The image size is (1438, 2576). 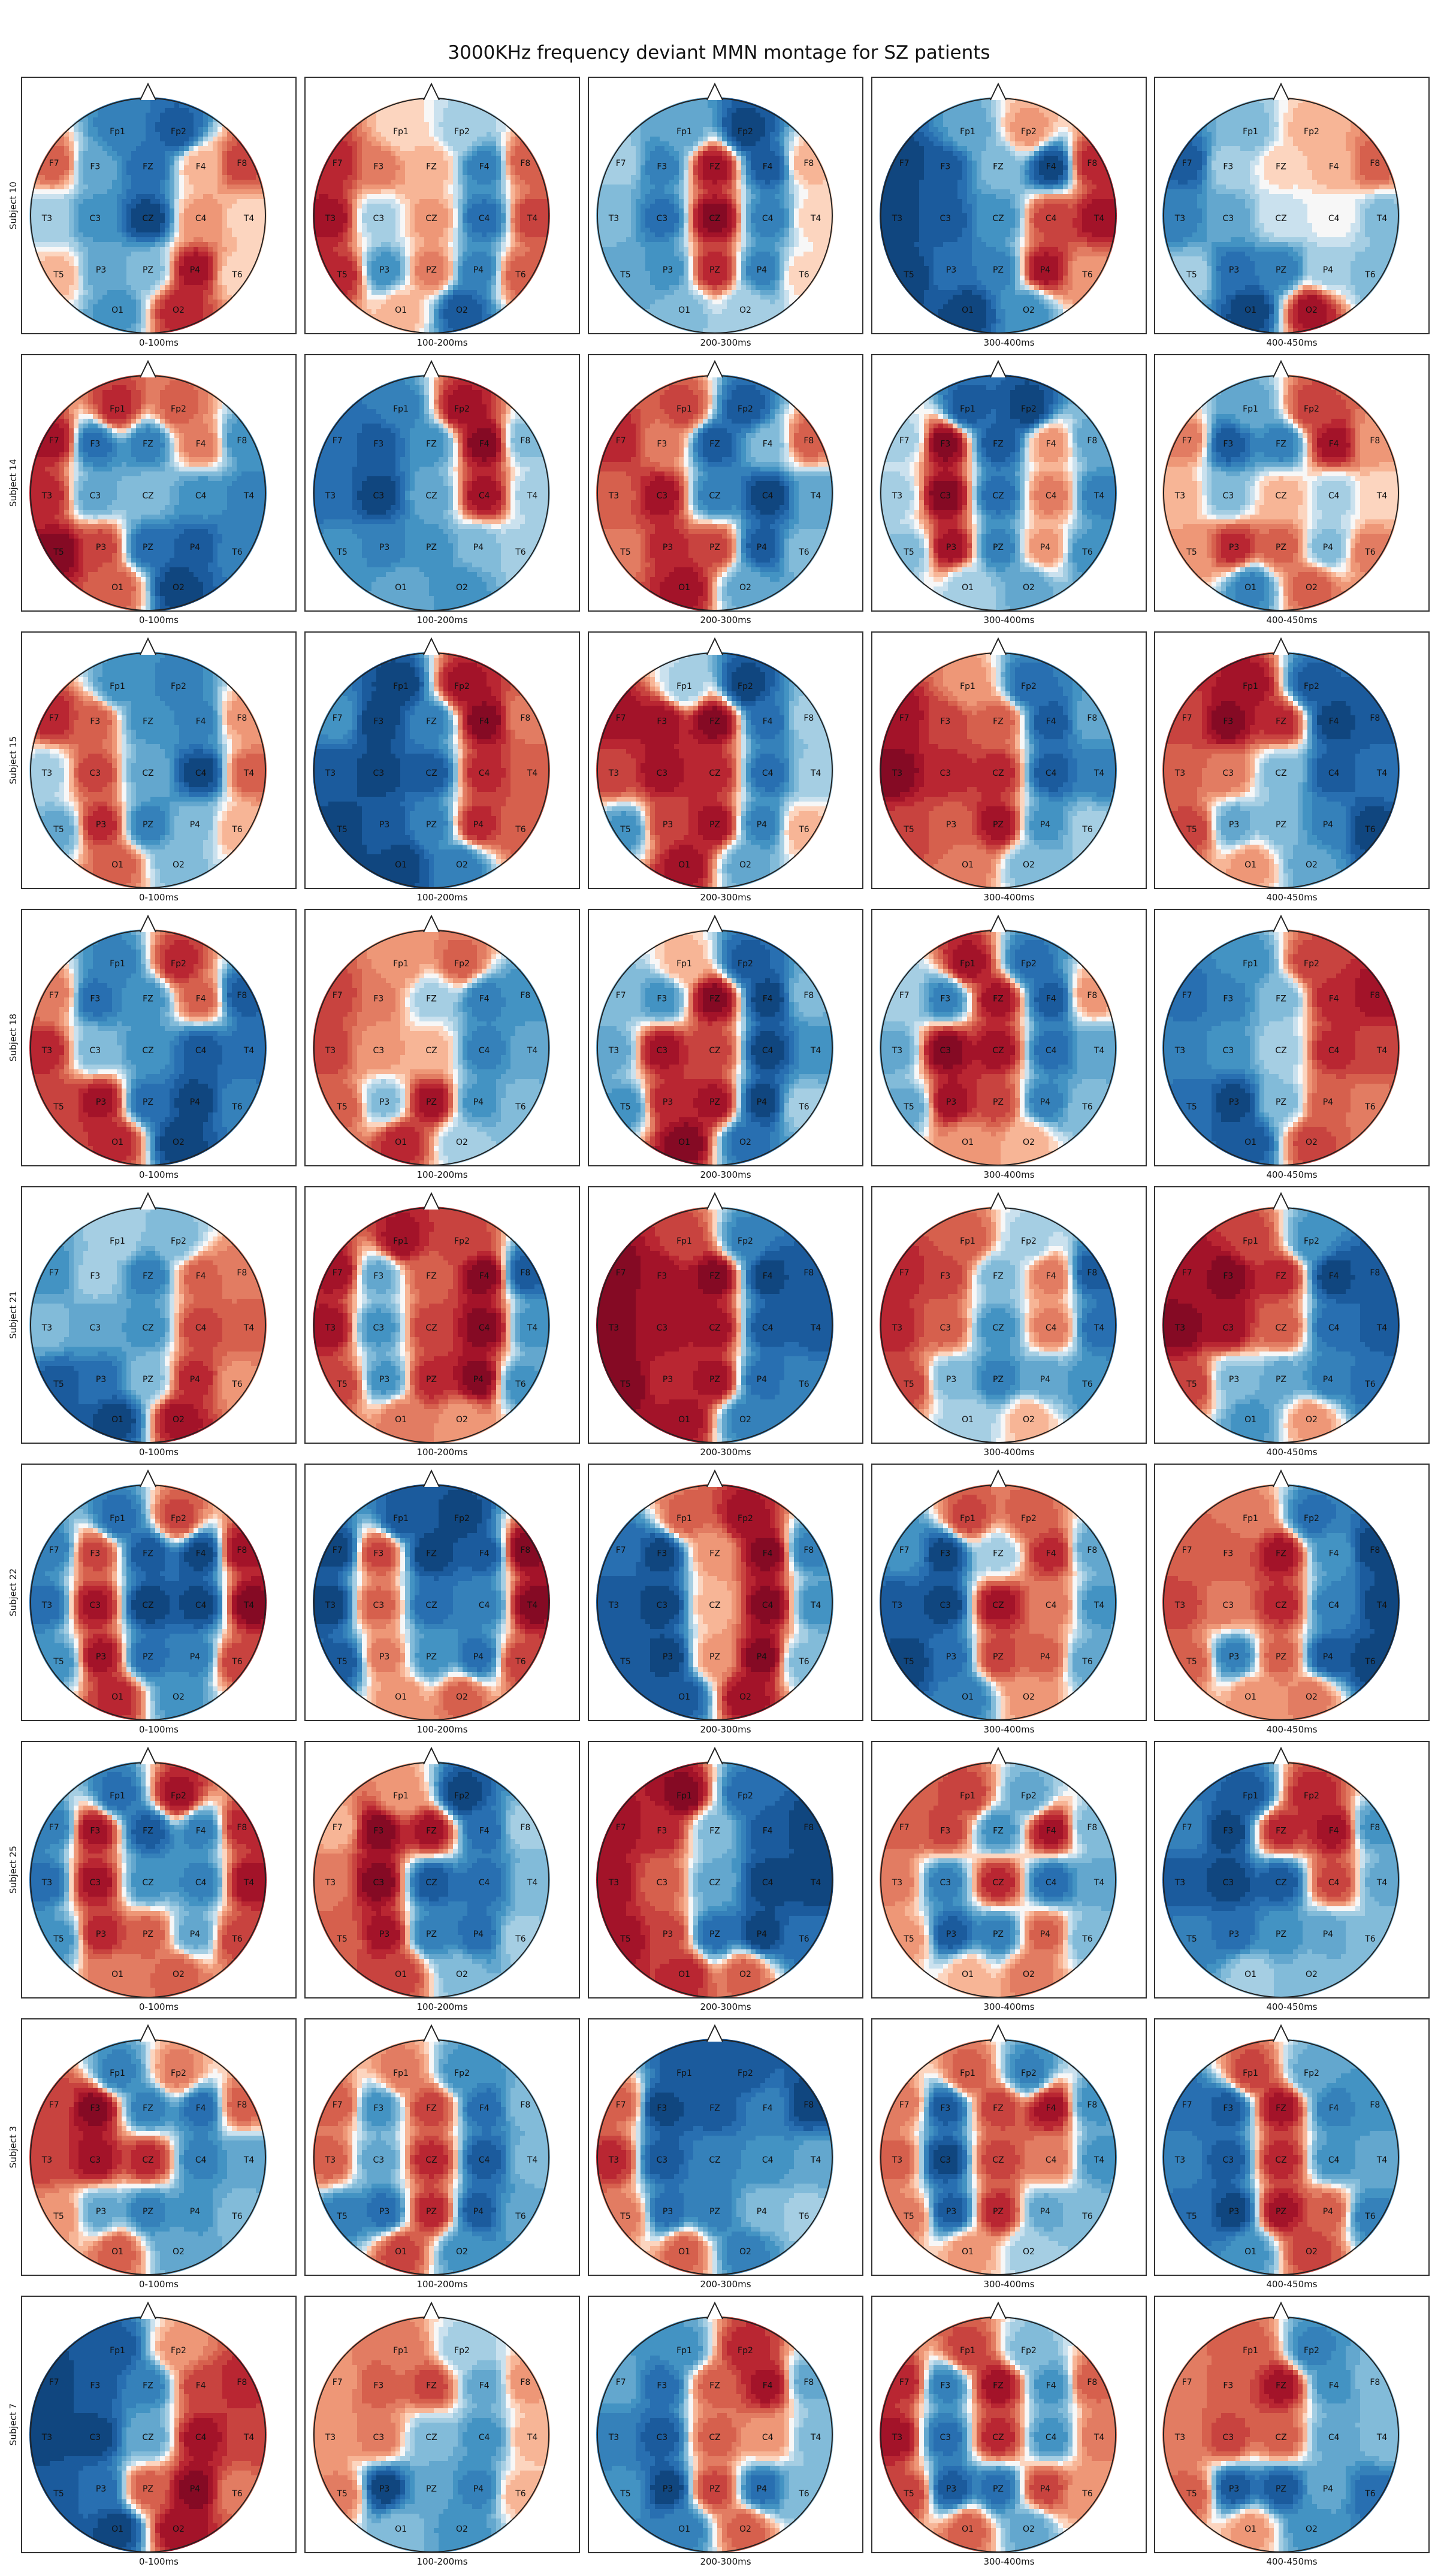 What do you see at coordinates (725, 1452) in the screenshot?
I see `time-window-label: 200-300ms` at bounding box center [725, 1452].